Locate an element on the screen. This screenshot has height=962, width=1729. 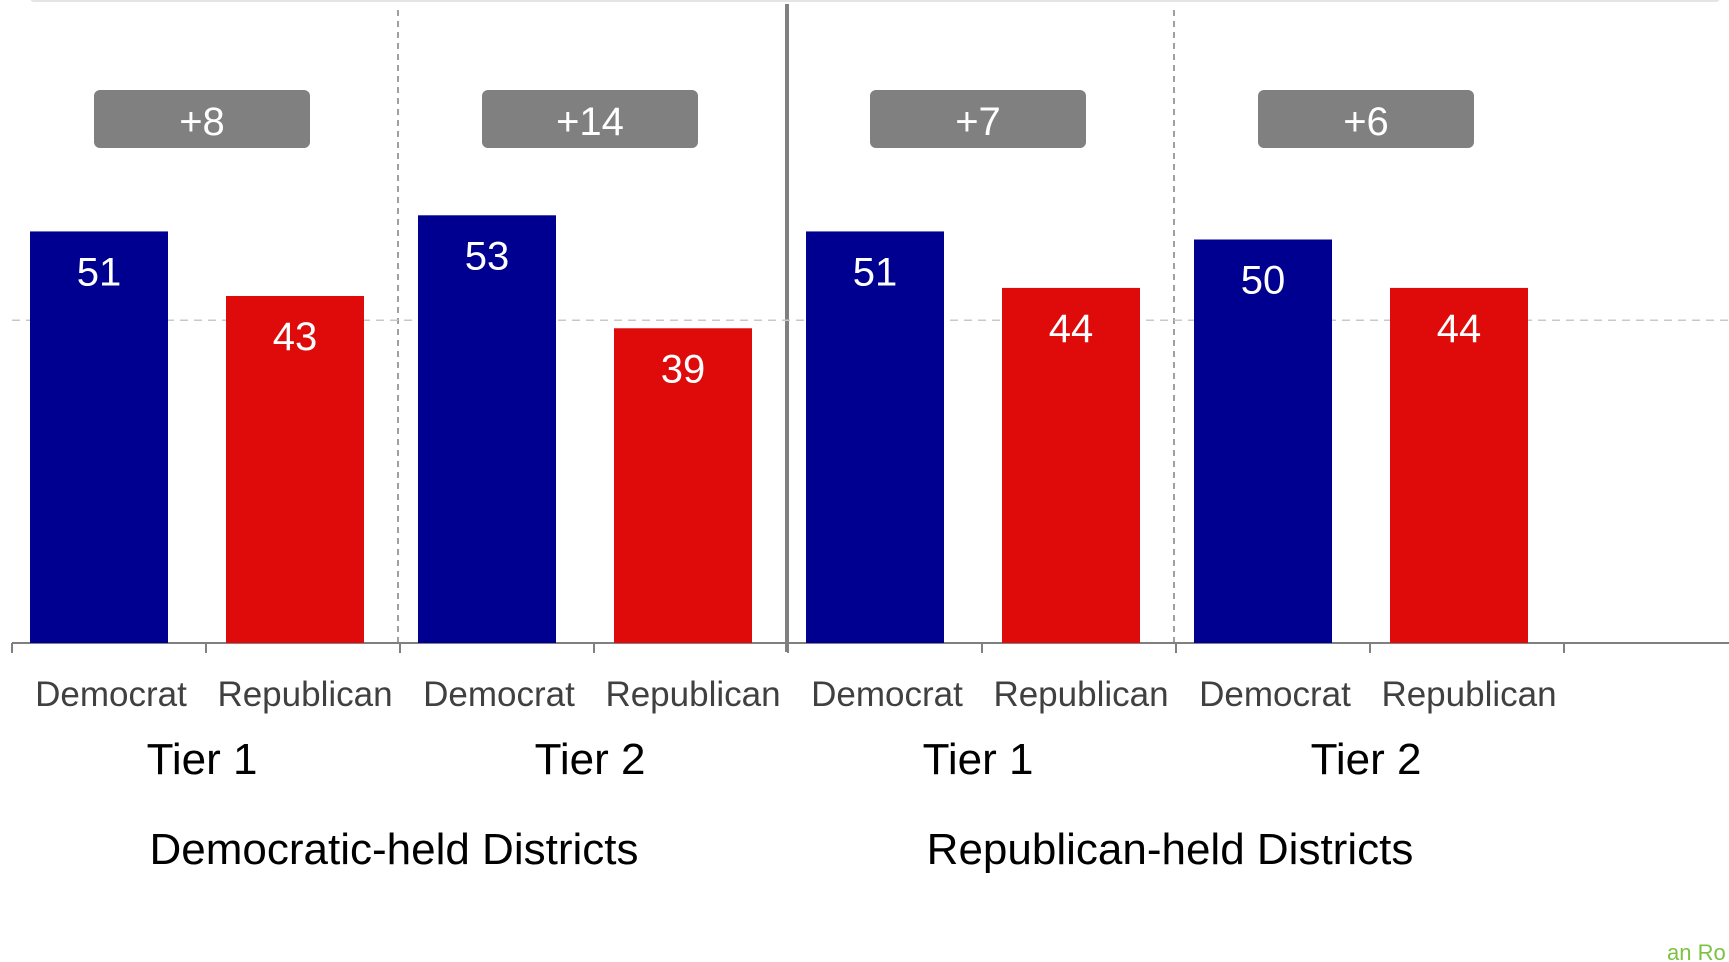
bar-value-label: 53 is located at coordinates (487, 256).